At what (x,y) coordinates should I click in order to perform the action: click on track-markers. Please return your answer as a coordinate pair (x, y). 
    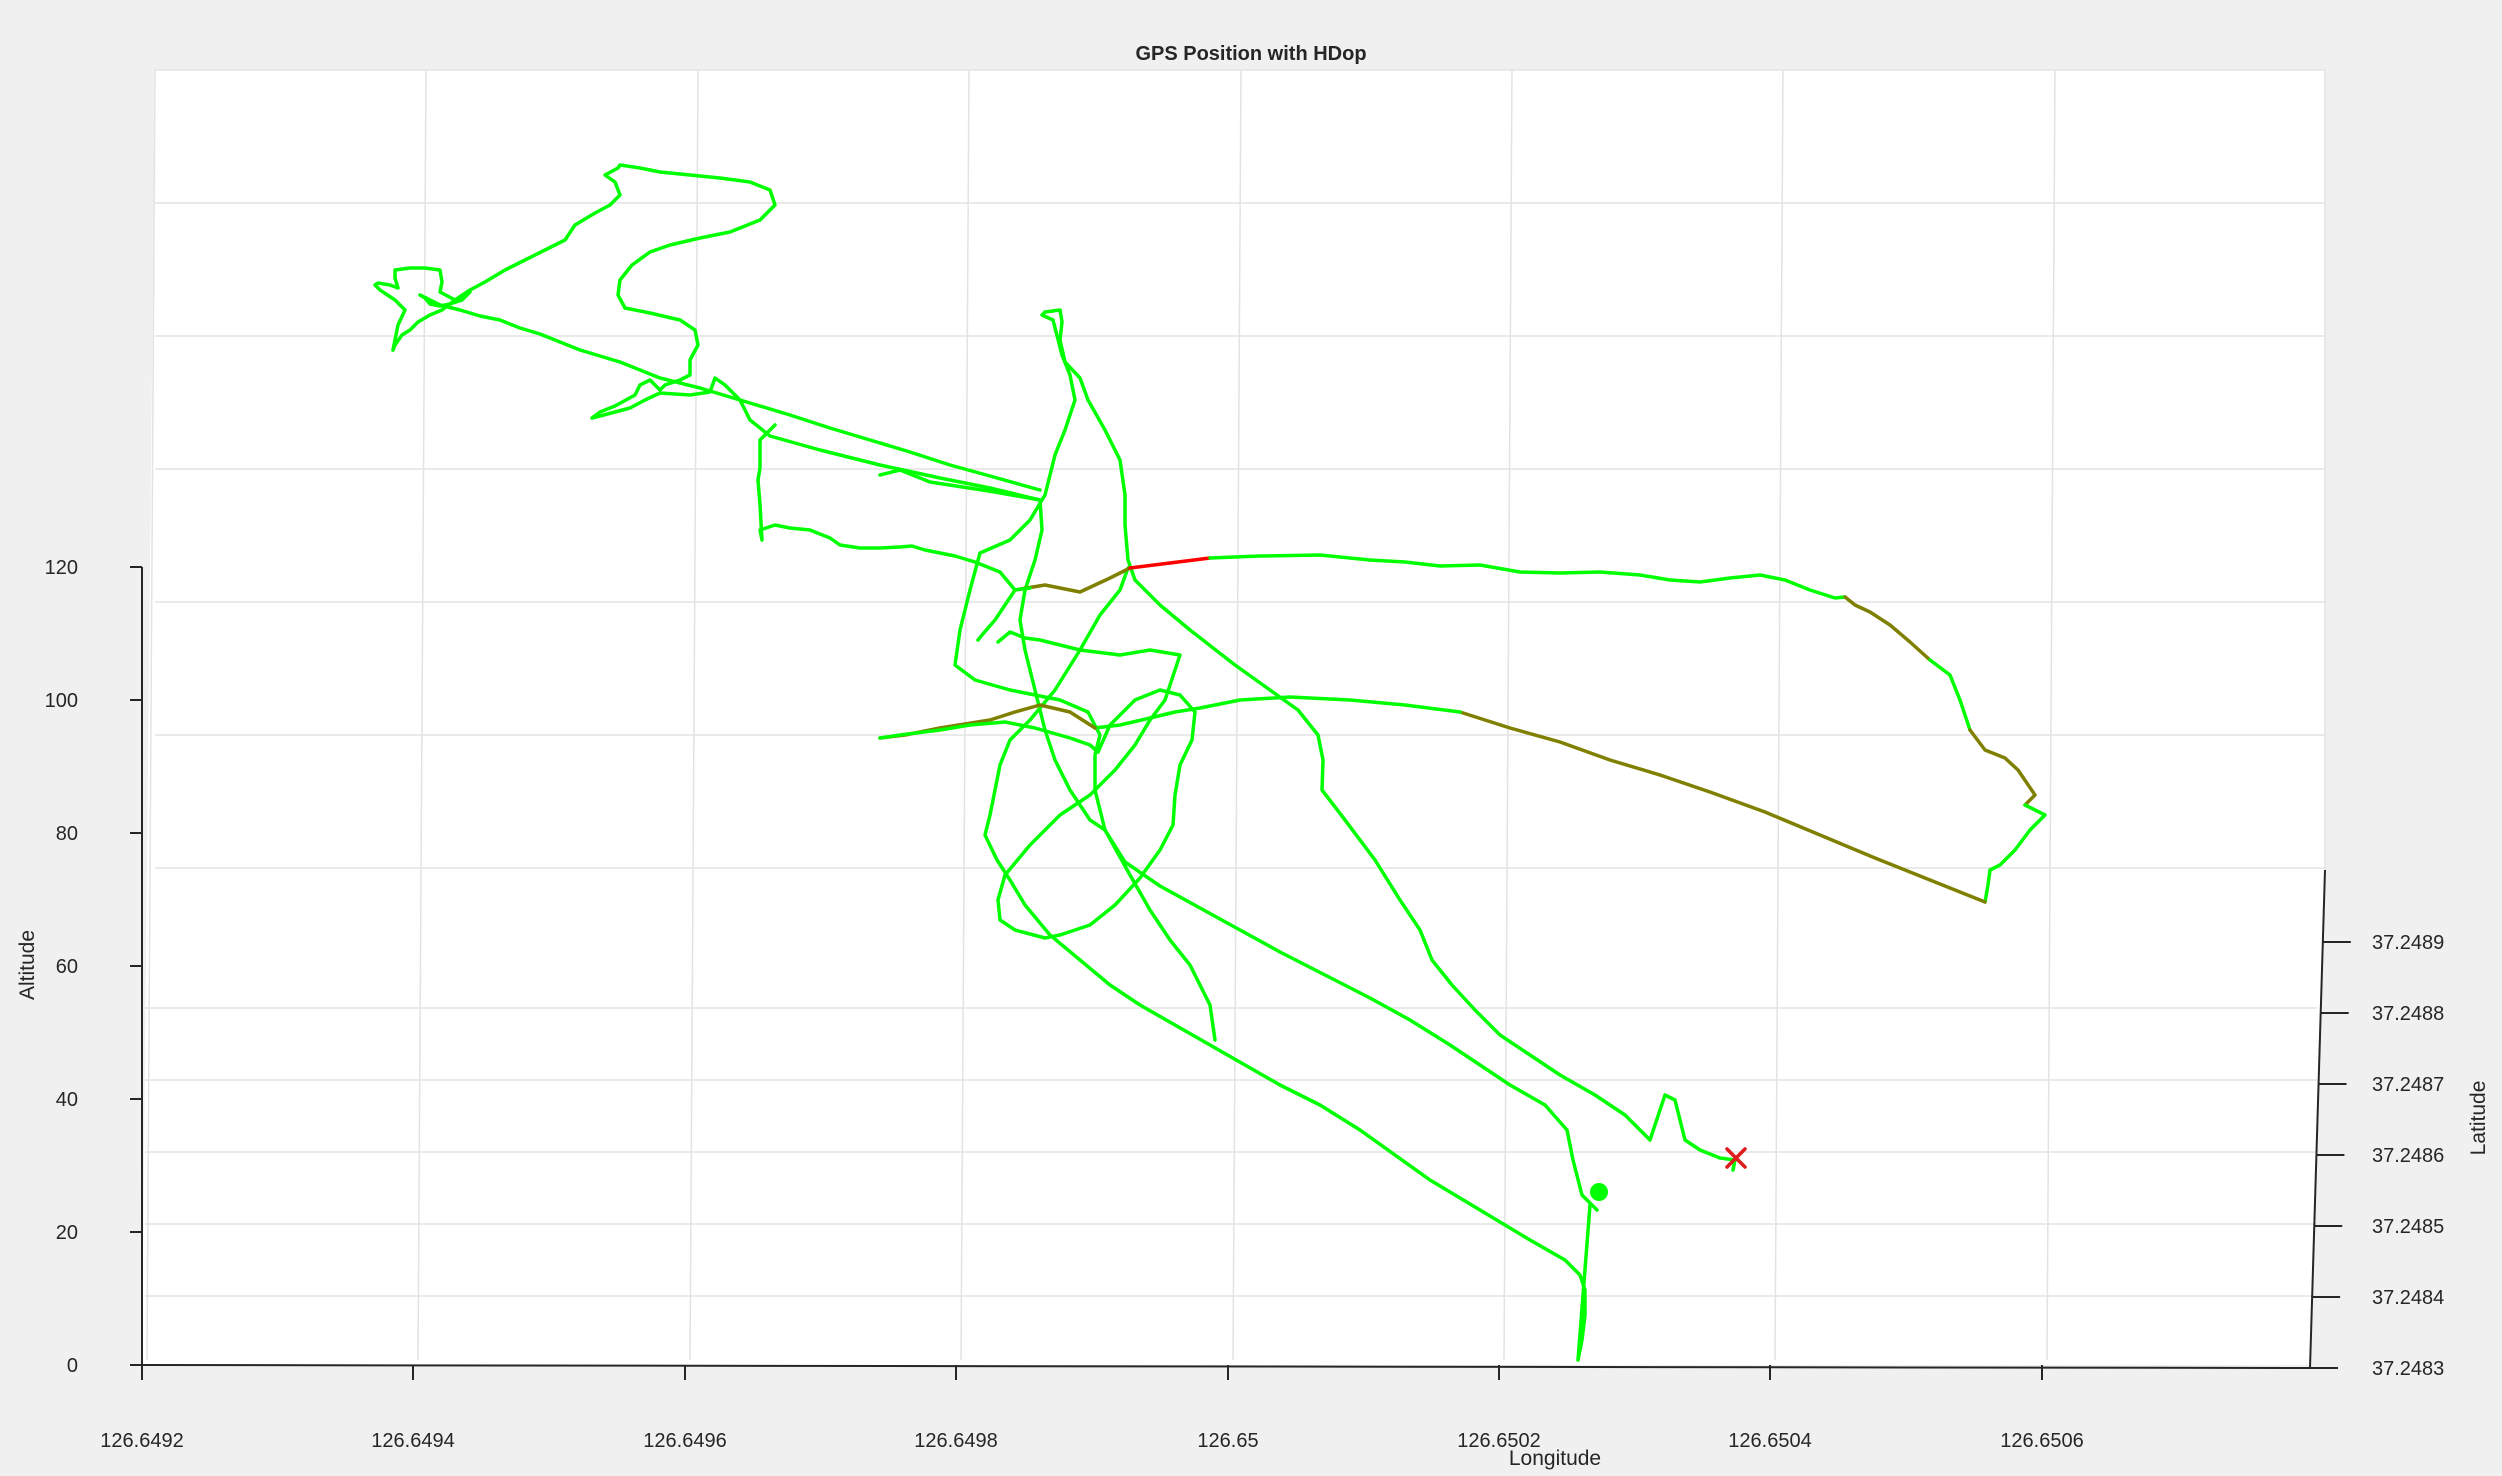
    Looking at the image, I should click on (1668, 1174).